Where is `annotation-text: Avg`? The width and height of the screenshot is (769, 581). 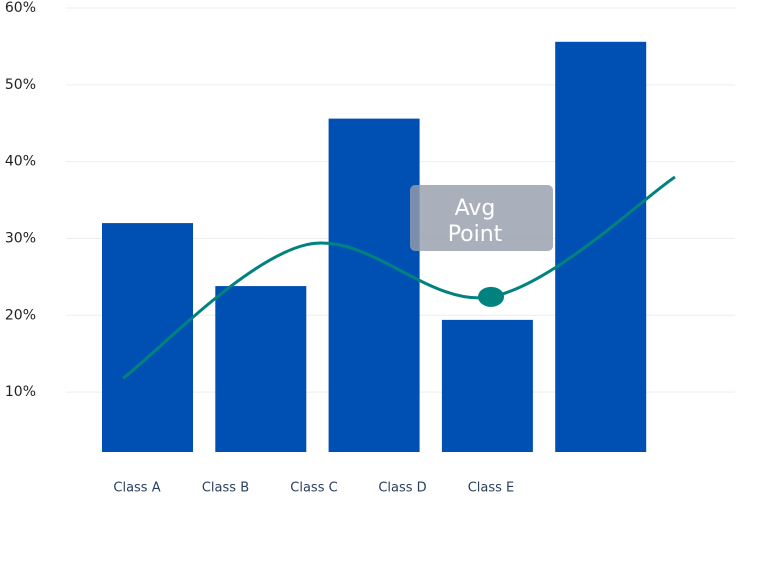 annotation-text: Avg is located at coordinates (475, 208).